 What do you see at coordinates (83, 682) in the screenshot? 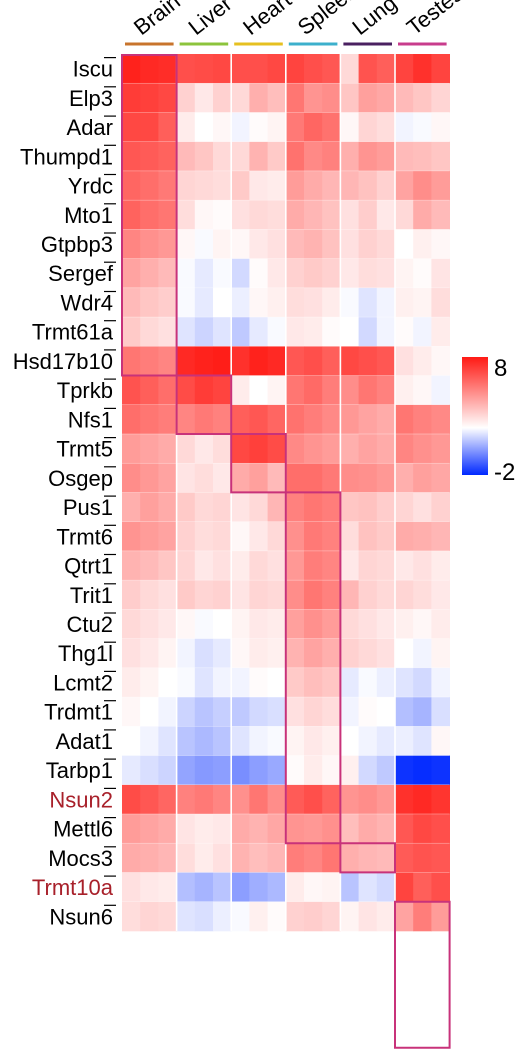
I see `gene-label-lcmt2: Lcmt2` at bounding box center [83, 682].